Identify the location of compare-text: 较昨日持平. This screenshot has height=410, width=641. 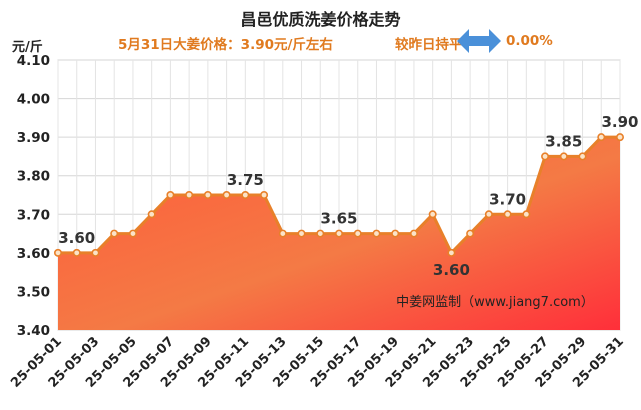
(429, 45).